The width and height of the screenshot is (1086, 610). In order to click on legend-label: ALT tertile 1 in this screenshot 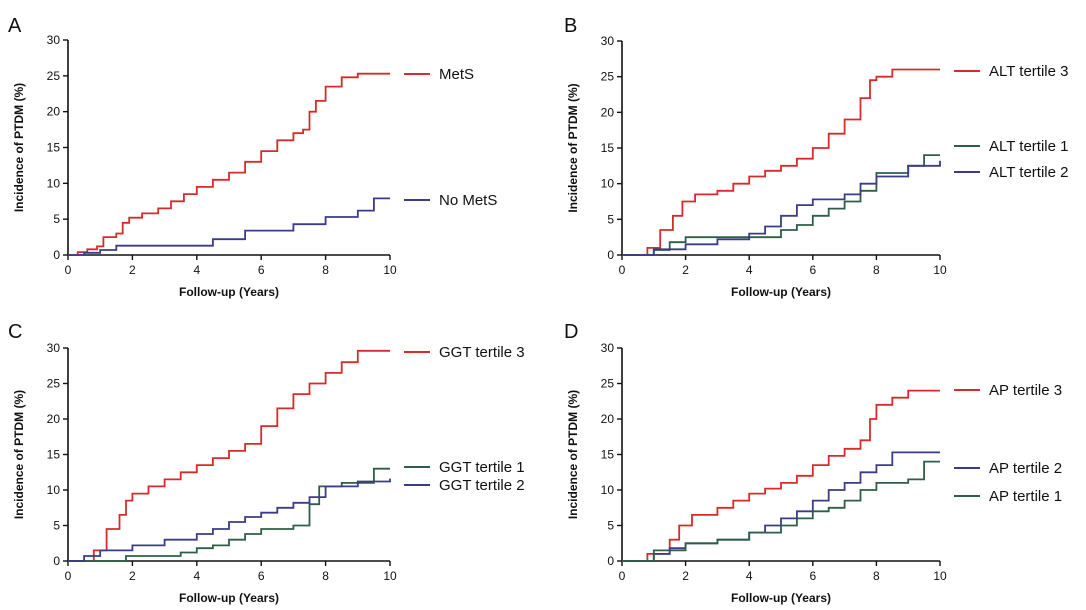, I will do `click(1028, 146)`.